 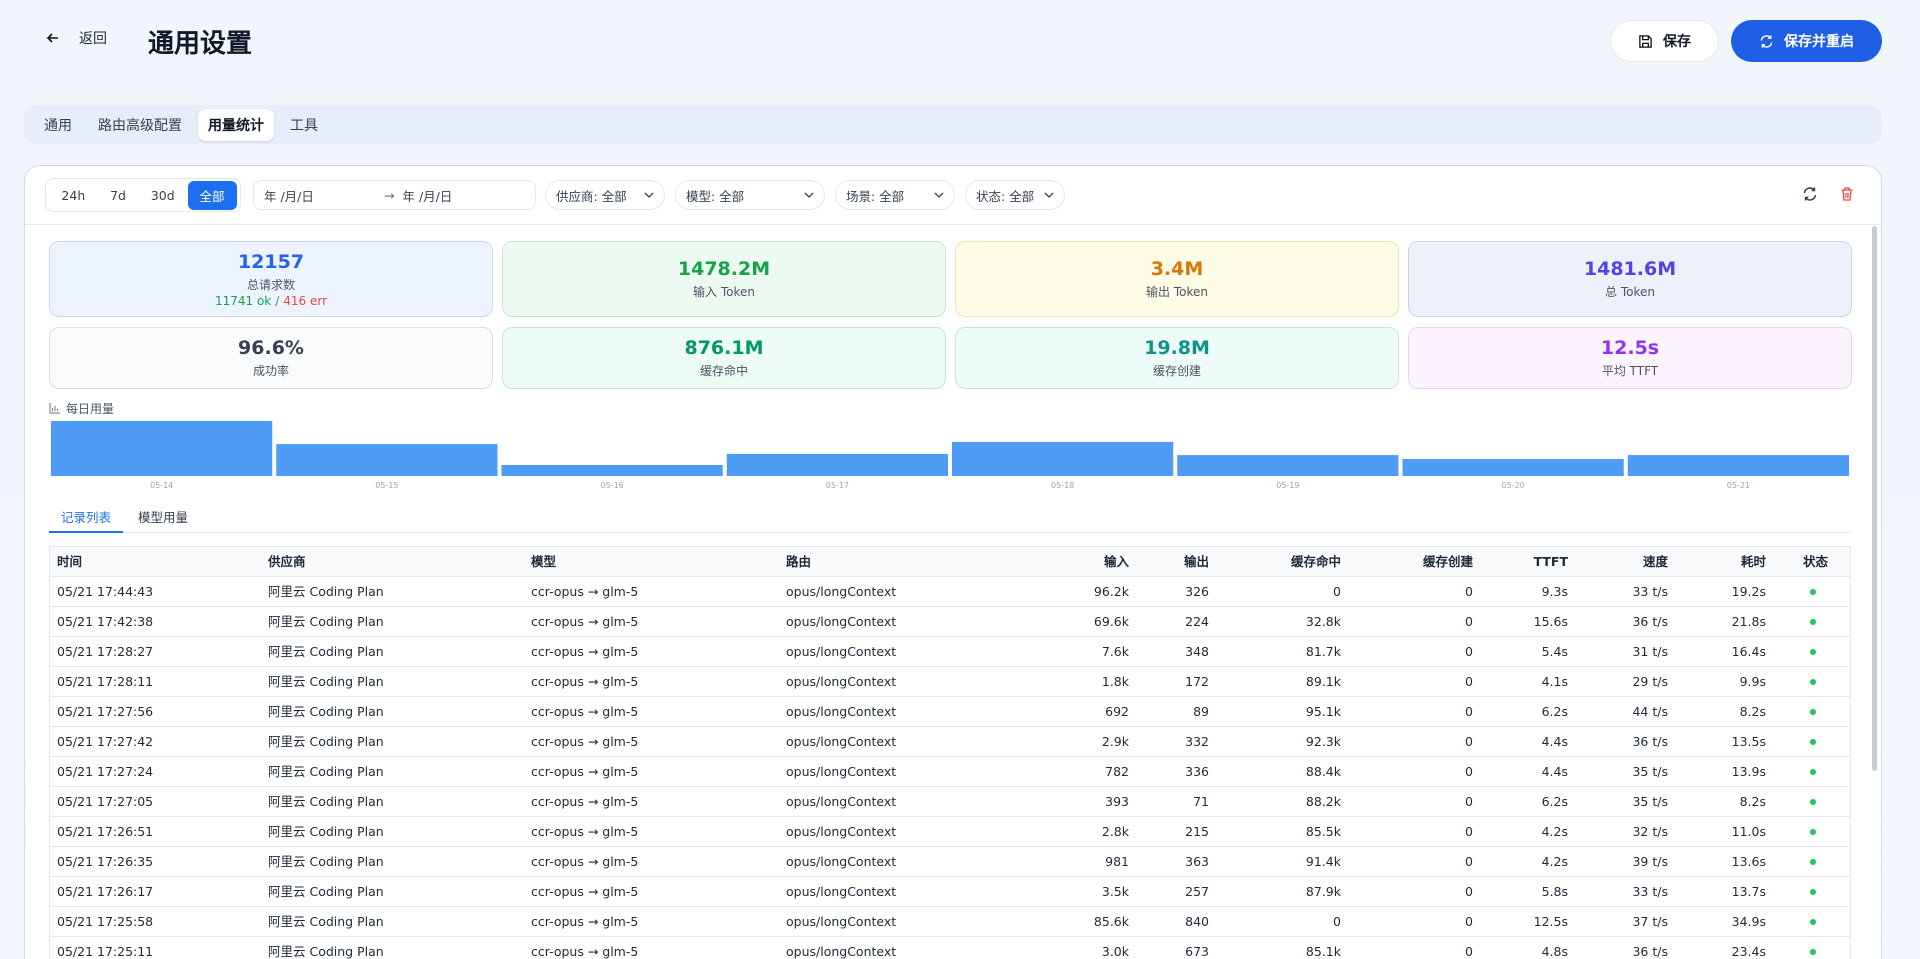 What do you see at coordinates (1554, 681) in the screenshot?
I see `table-cell: 4.1s` at bounding box center [1554, 681].